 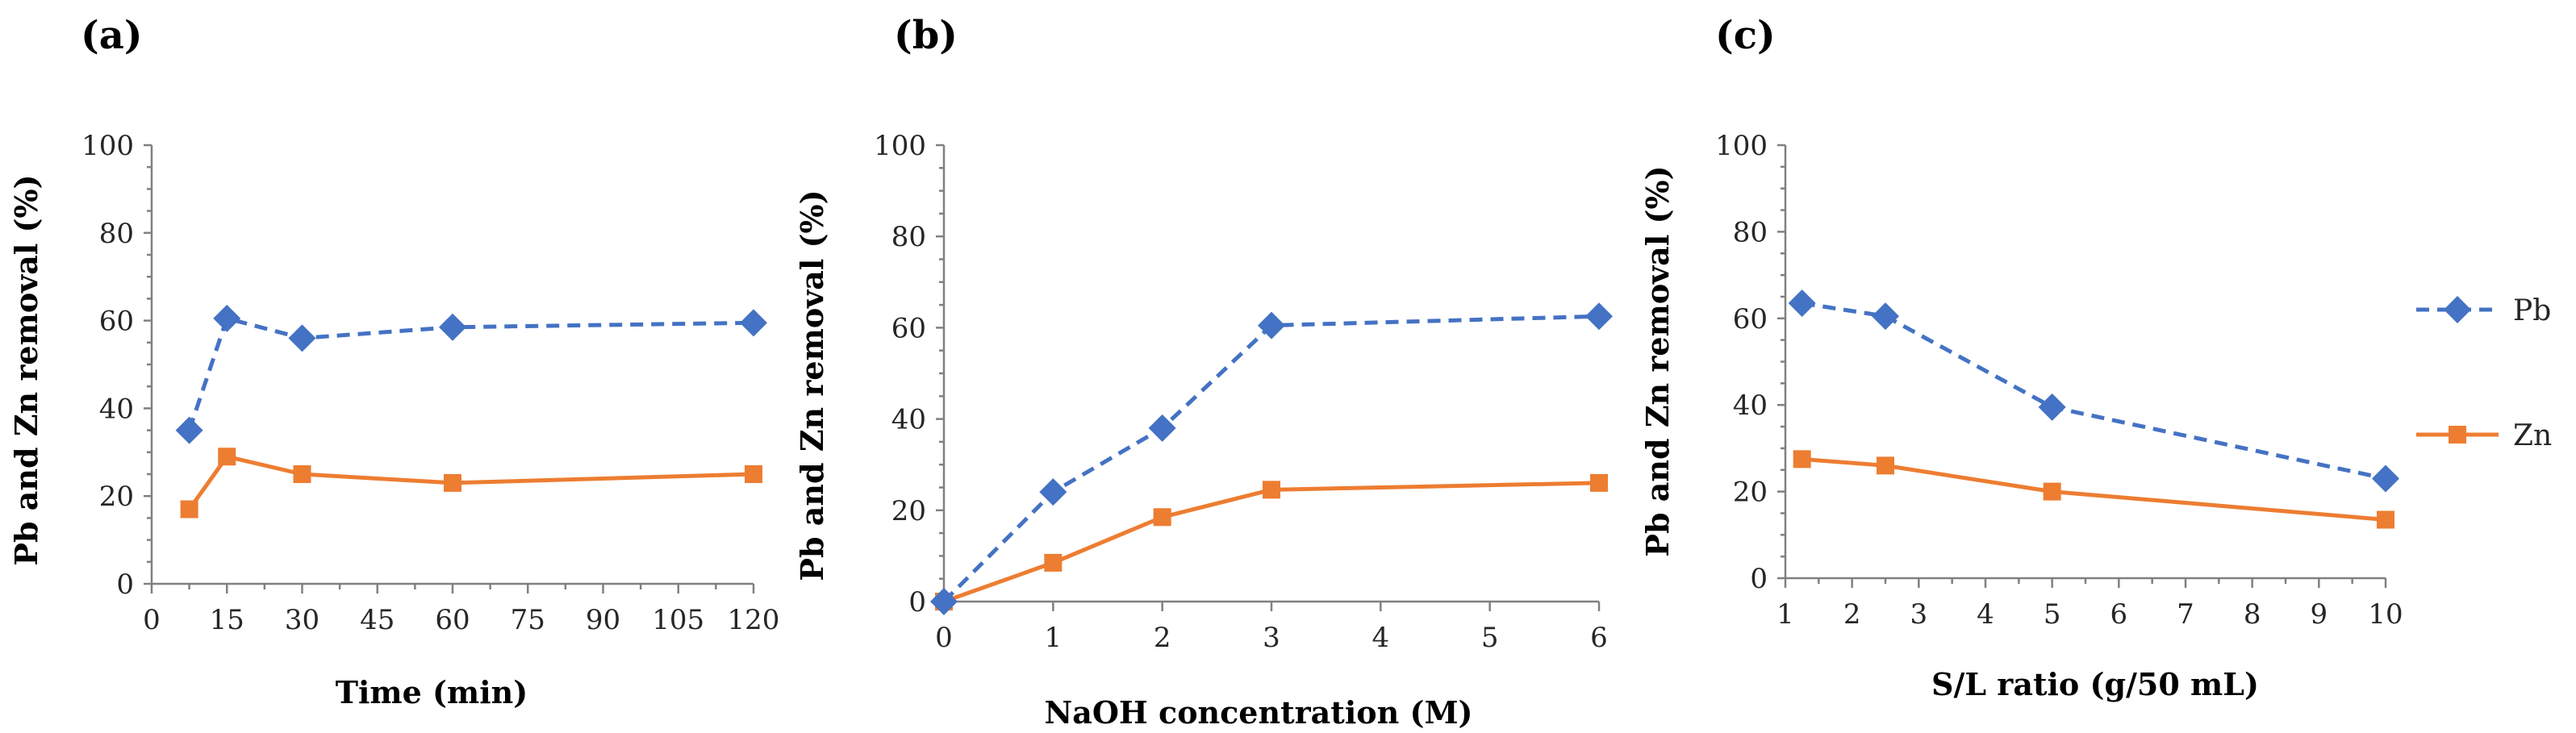 What do you see at coordinates (1381, 638) in the screenshot?
I see `panel-b-x-tick-label: 4` at bounding box center [1381, 638].